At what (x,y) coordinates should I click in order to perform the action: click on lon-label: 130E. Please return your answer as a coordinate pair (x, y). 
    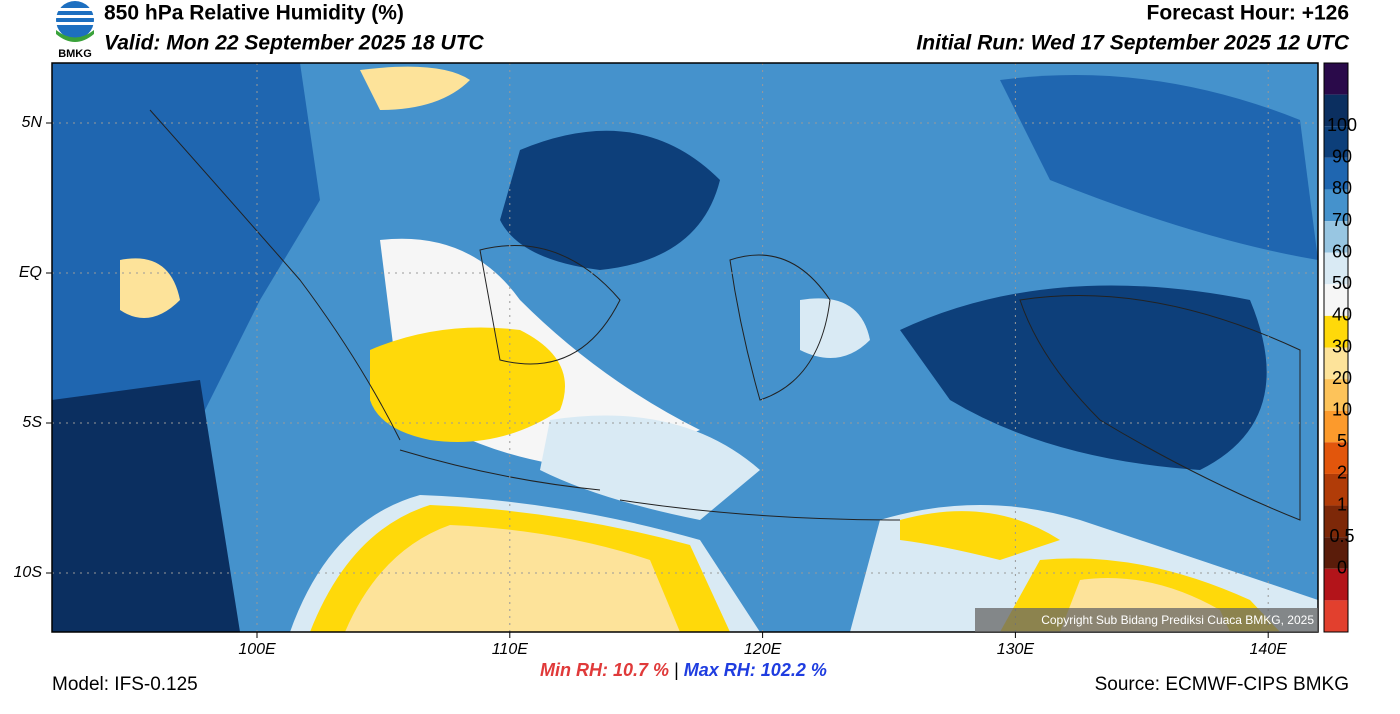
    Looking at the image, I should click on (1016, 649).